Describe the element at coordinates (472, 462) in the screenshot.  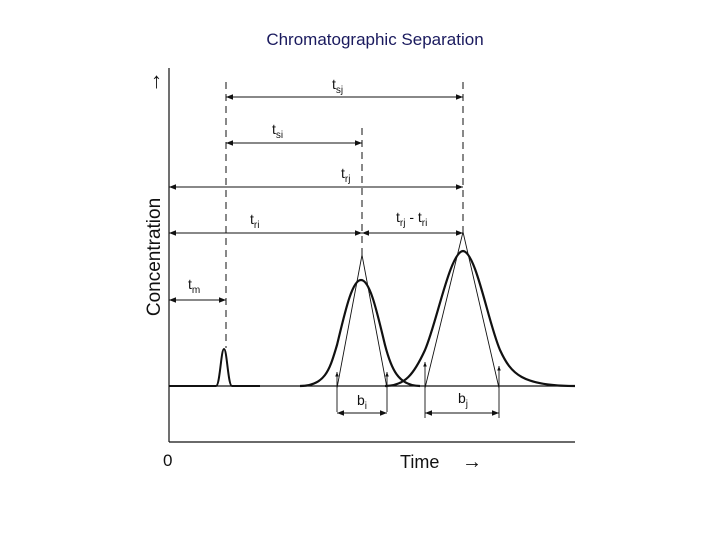
I see `x-axis-arrow: →` at that location.